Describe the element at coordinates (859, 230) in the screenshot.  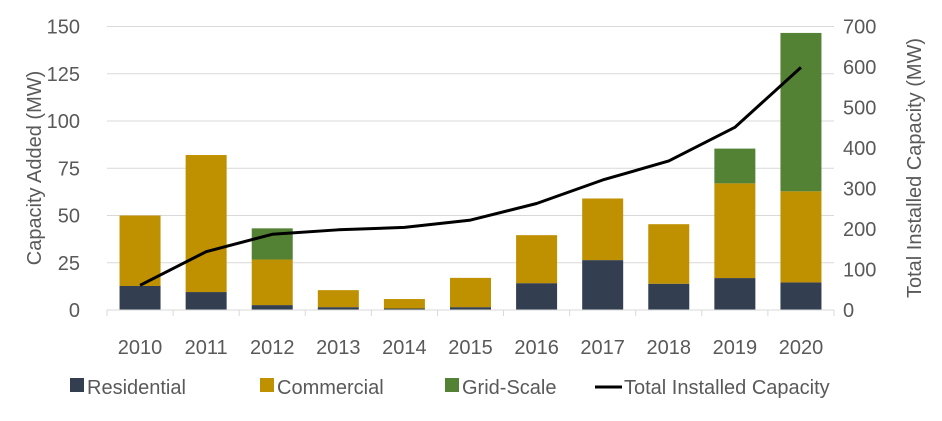
I see `y2-tick-label: 200` at that location.